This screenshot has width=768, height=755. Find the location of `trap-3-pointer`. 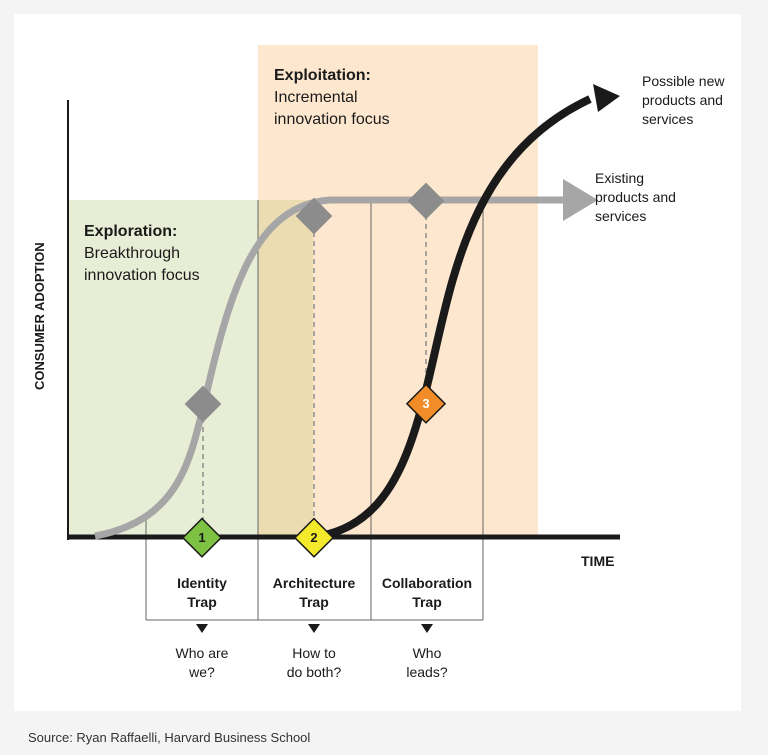

trap-3-pointer is located at coordinates (427, 628).